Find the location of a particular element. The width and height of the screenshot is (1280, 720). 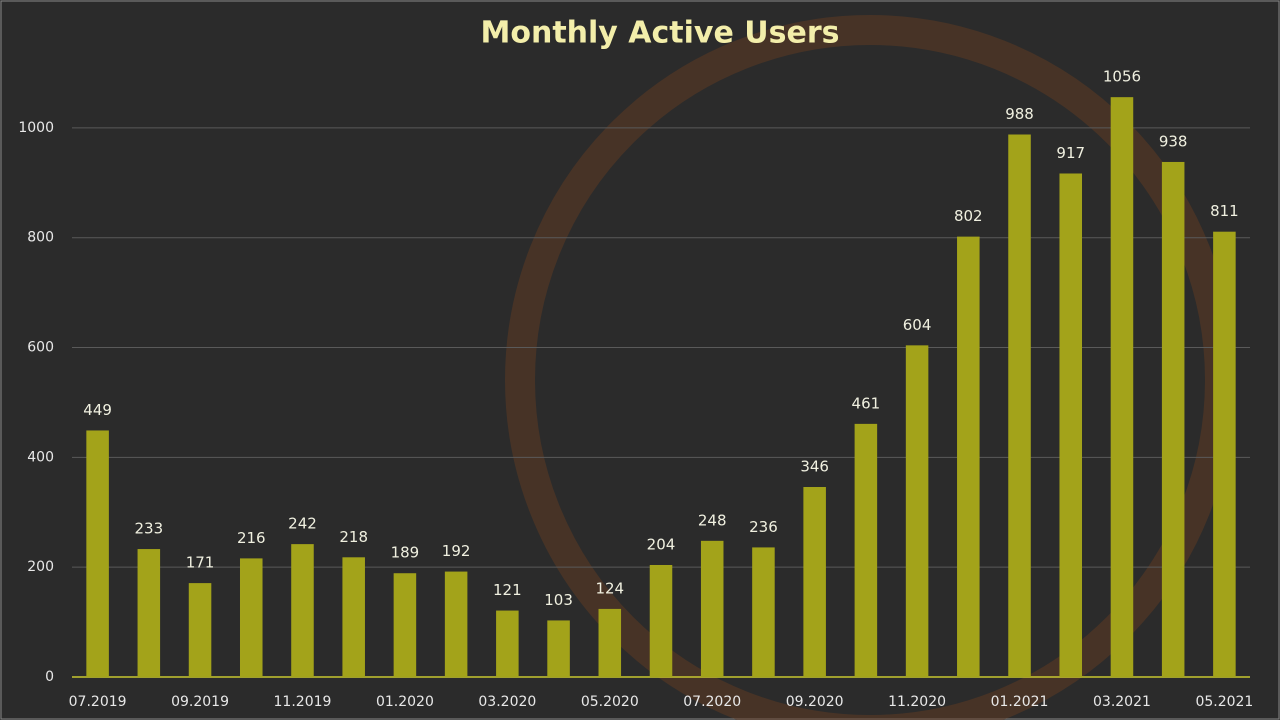

value-label: 248 is located at coordinates (712, 520).